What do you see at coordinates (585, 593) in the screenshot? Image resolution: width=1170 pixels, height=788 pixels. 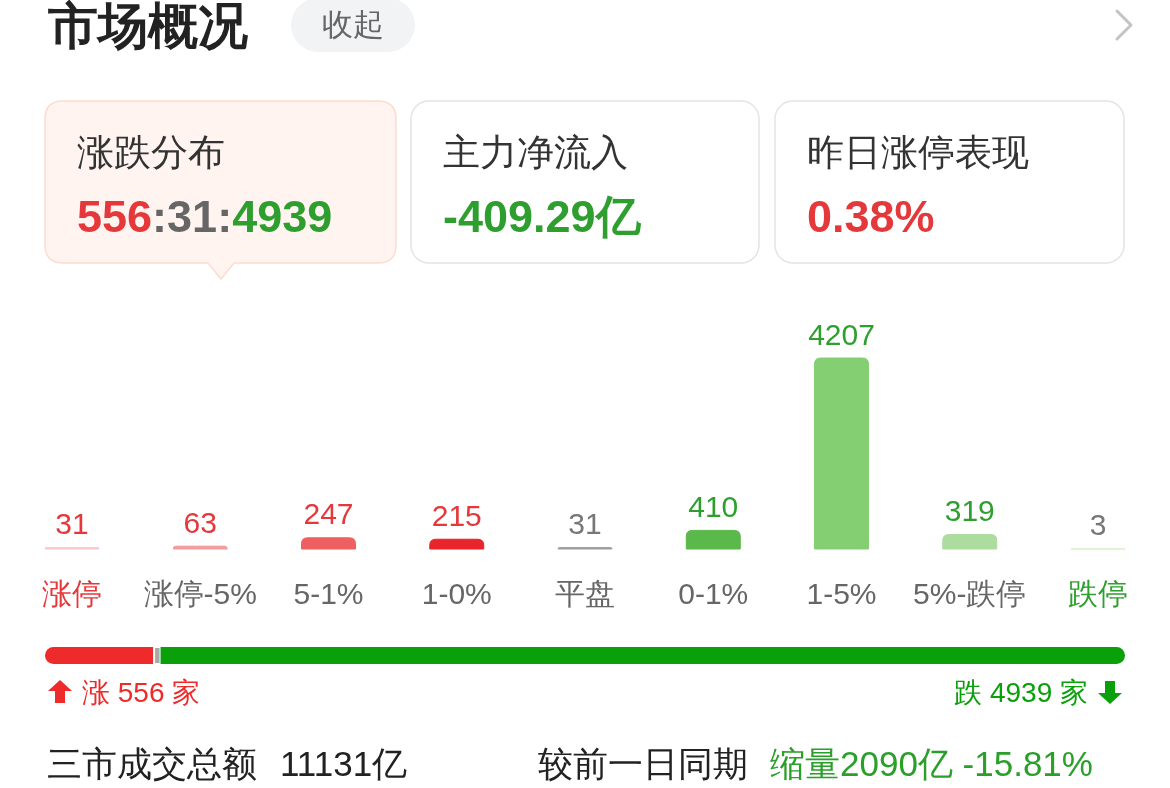 I see `x-tick-label: 平盘` at bounding box center [585, 593].